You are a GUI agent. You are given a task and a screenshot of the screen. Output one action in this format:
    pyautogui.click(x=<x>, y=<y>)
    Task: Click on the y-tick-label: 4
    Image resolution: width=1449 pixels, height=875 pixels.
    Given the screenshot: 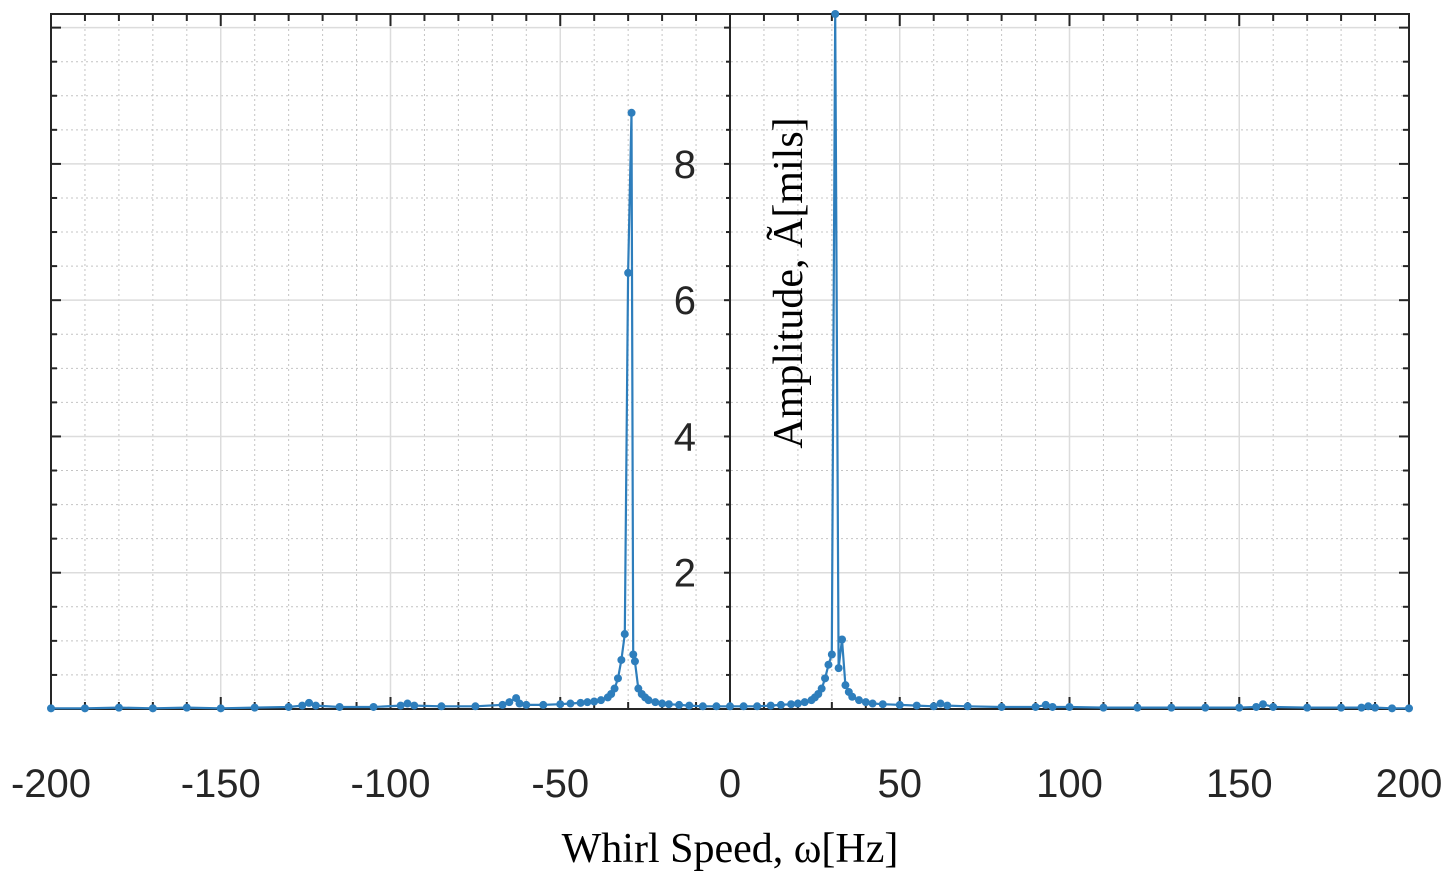 What is the action you would take?
    pyautogui.click(x=685, y=437)
    